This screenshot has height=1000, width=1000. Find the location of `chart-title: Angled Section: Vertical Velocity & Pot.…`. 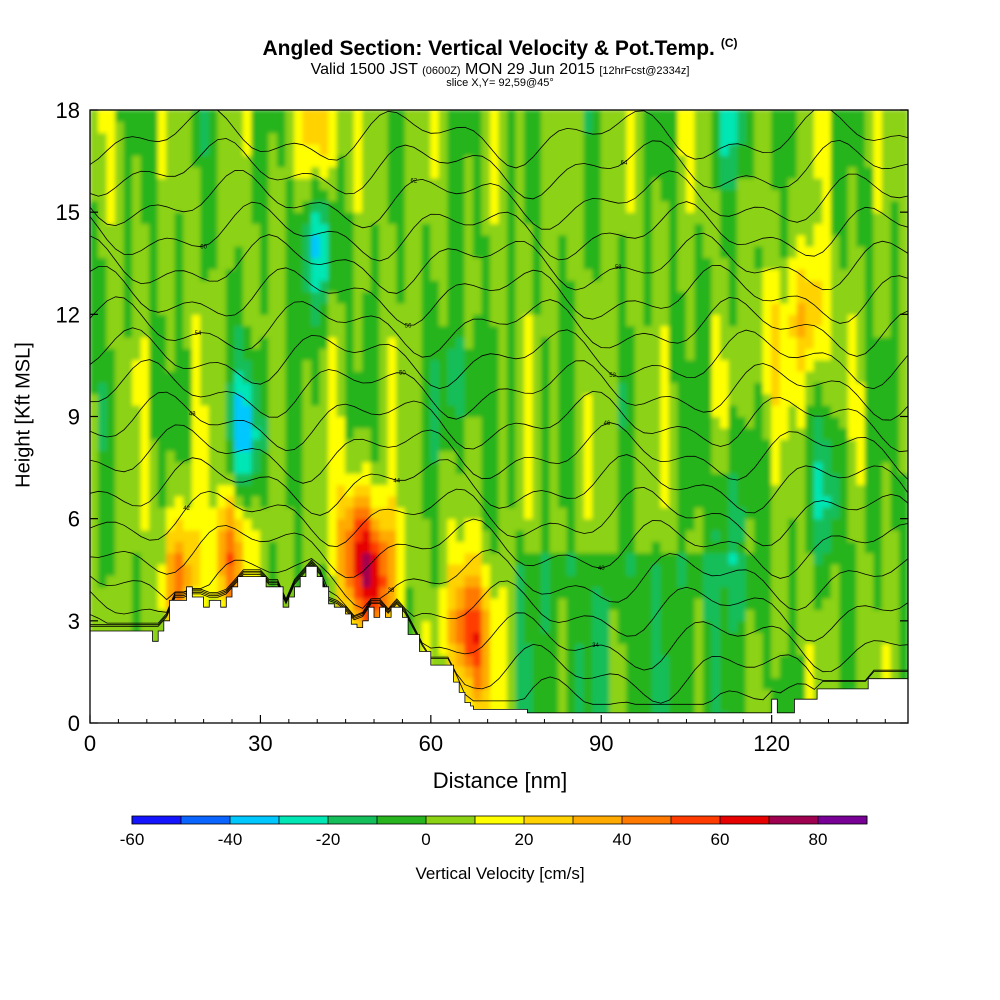

chart-title: Angled Section: Vertical Velocity & Pot.… is located at coordinates (500, 48).